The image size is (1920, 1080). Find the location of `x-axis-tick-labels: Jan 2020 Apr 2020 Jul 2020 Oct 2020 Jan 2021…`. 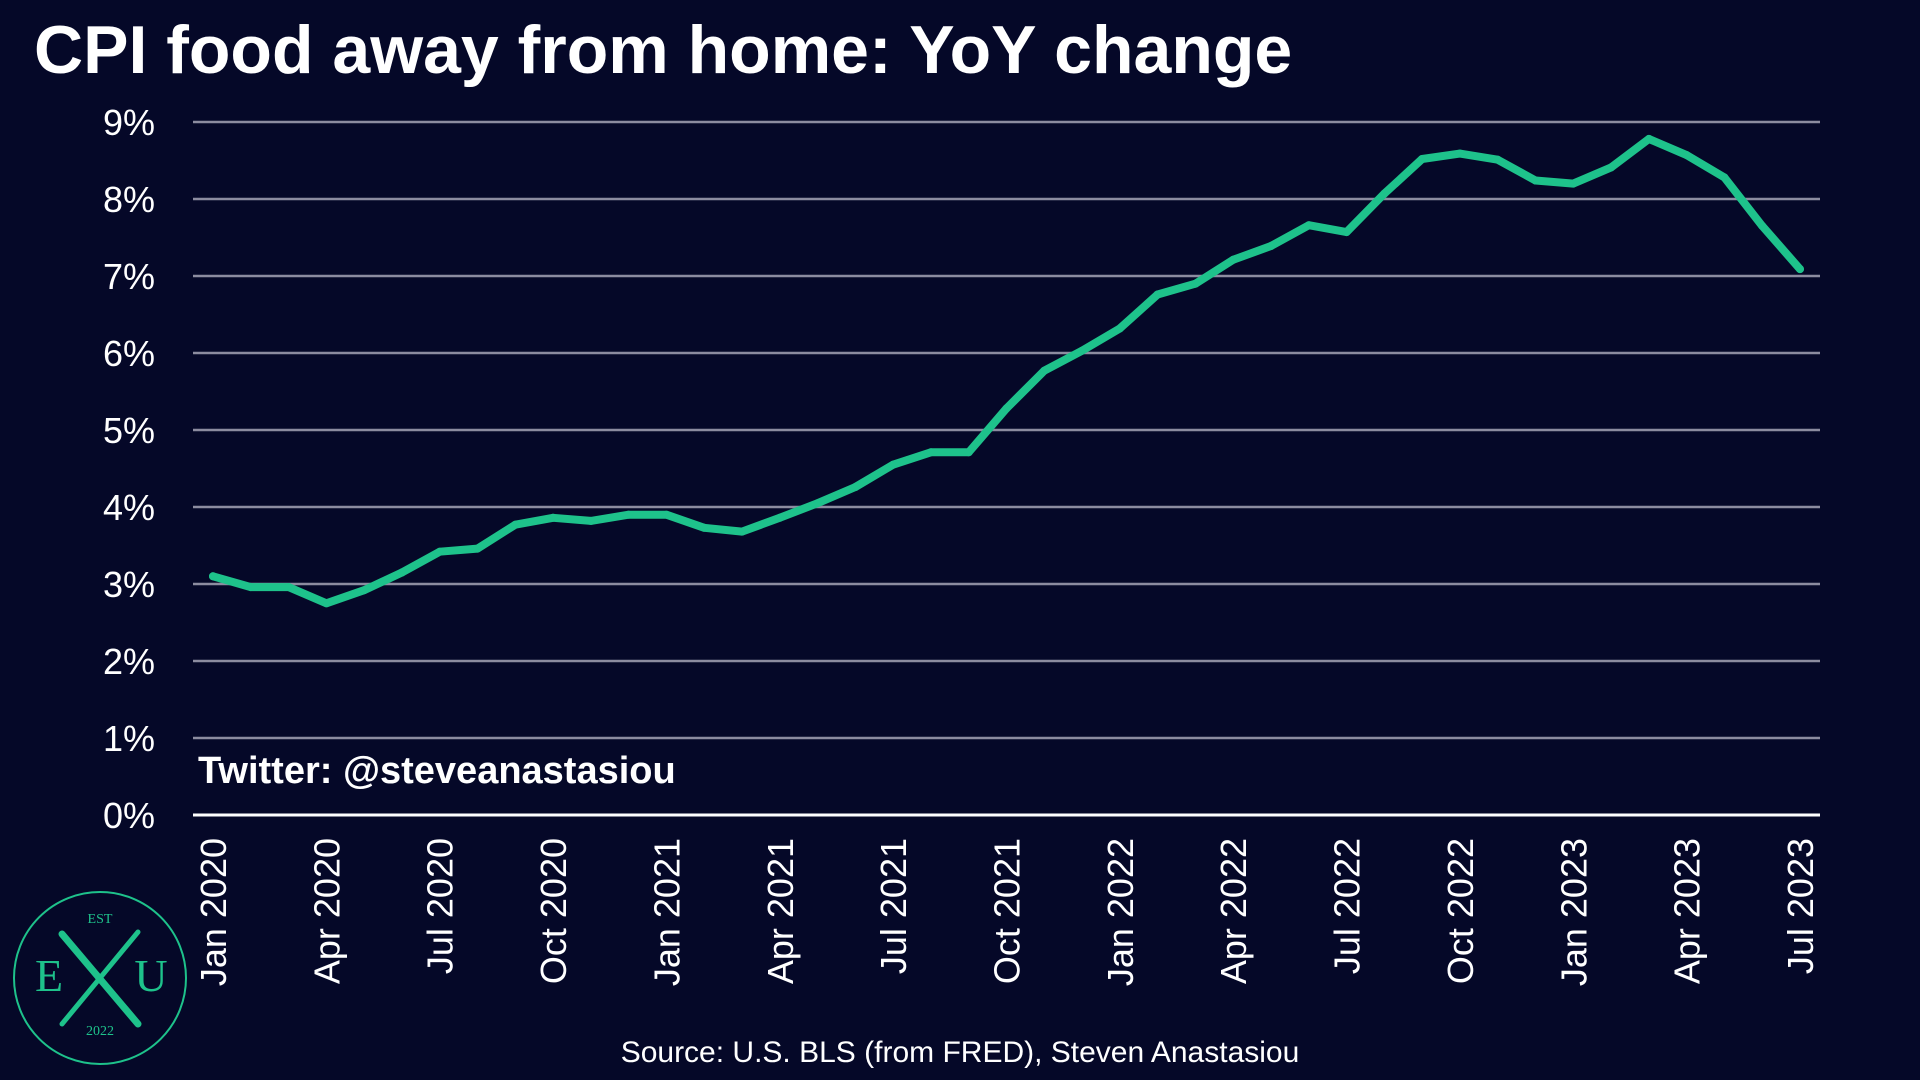

x-axis-tick-labels: Jan 2020 Apr 2020 Jul 2020 Oct 2020 Jan 2021… is located at coordinates (1007, 912).